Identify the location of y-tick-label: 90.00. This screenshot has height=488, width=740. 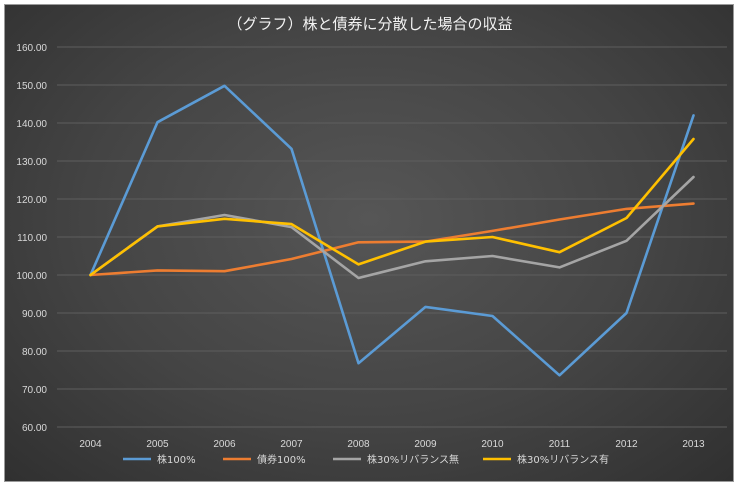
(34, 314).